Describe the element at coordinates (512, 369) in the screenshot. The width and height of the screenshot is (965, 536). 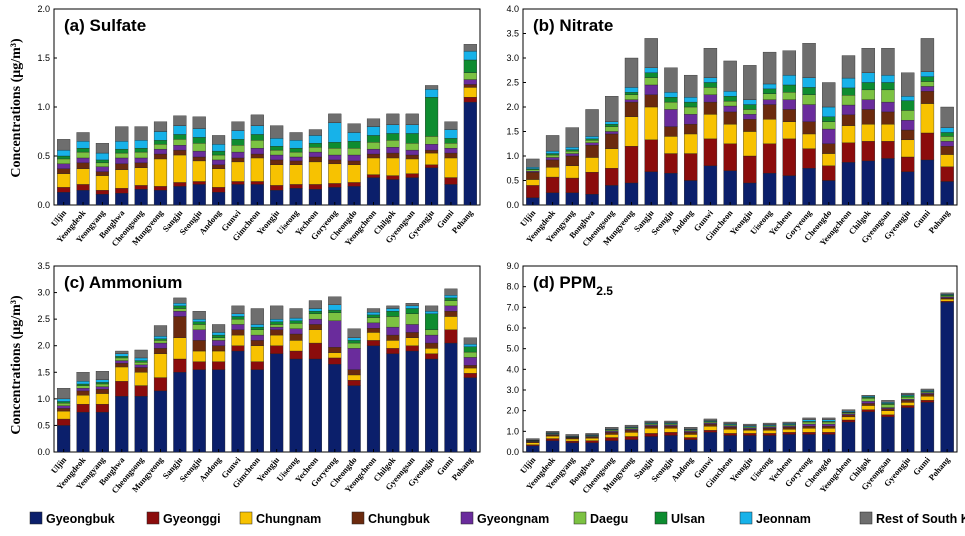
I see `y-tick-label: 4.0` at that location.